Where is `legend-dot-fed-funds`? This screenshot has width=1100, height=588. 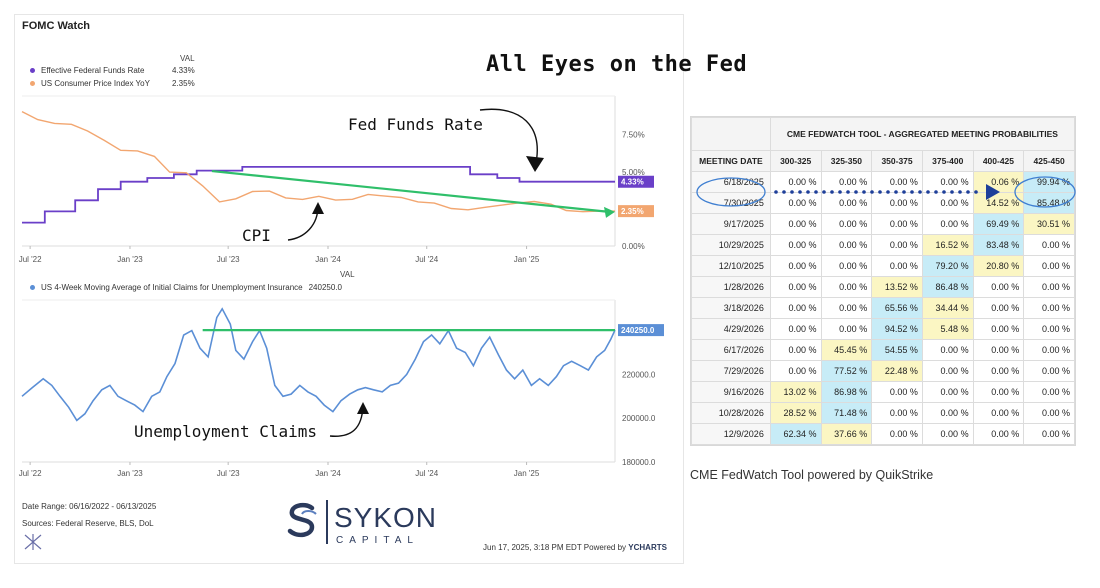 legend-dot-fed-funds is located at coordinates (32, 70).